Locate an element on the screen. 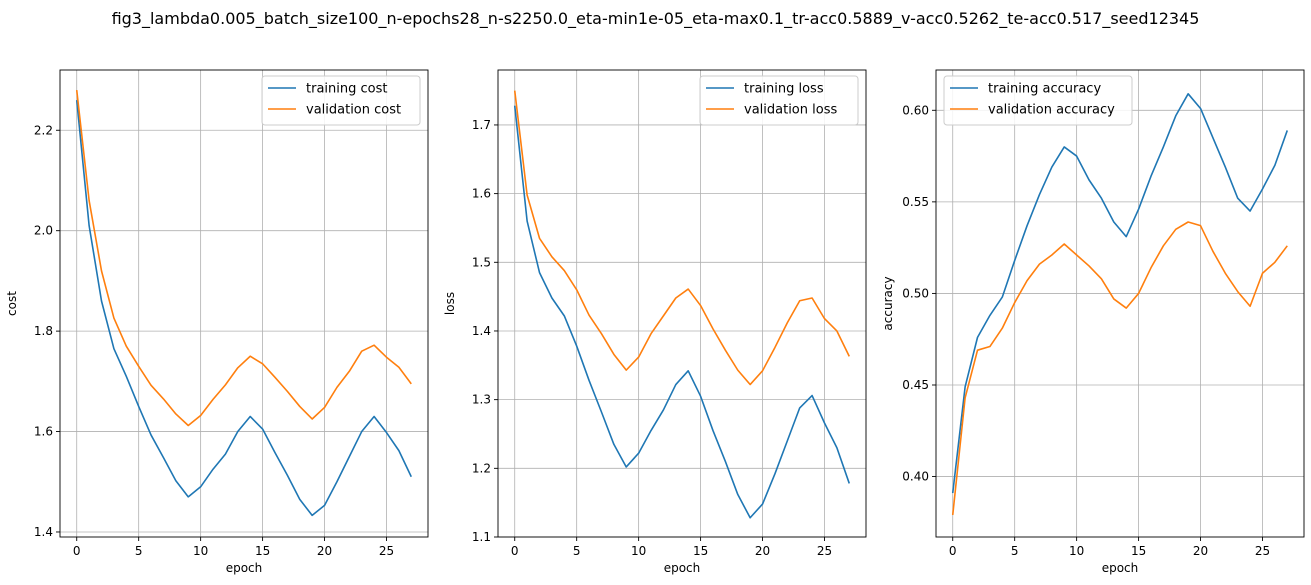  y-tick-label: 1.8 is located at coordinates (43, 331).